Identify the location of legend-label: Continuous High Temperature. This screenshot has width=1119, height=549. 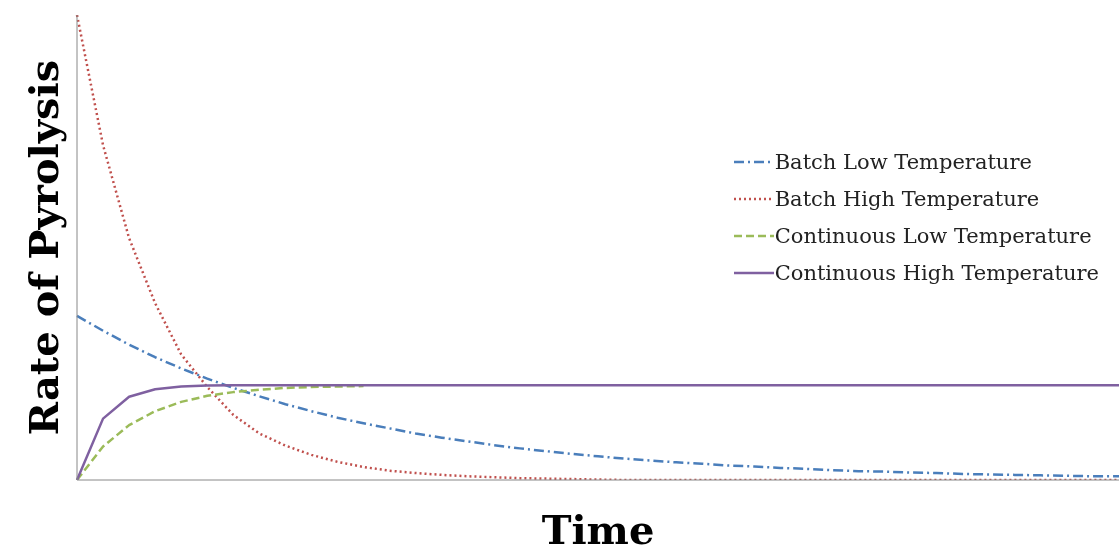
(936, 272).